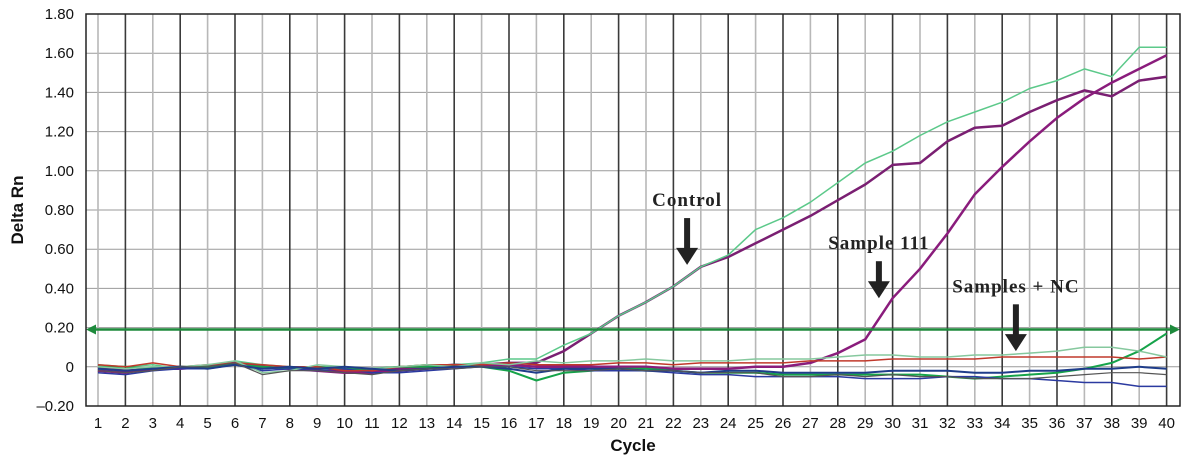 The image size is (1186, 456). What do you see at coordinates (59, 53) in the screenshot?
I see `y-tick-label: 1.60` at bounding box center [59, 53].